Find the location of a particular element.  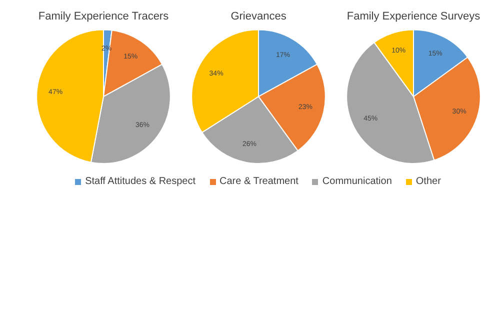

chart-title: Family Experience Surveys is located at coordinates (413, 16).